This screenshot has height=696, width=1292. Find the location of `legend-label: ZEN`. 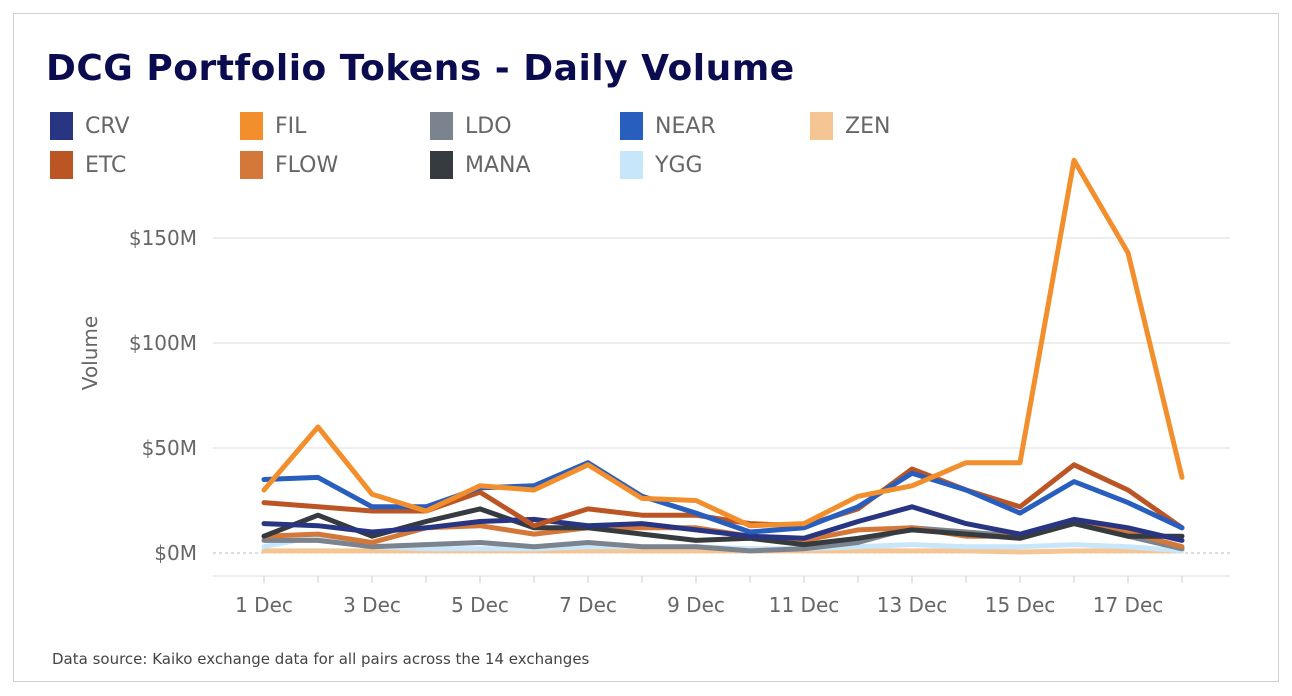

legend-label: ZEN is located at coordinates (868, 126).